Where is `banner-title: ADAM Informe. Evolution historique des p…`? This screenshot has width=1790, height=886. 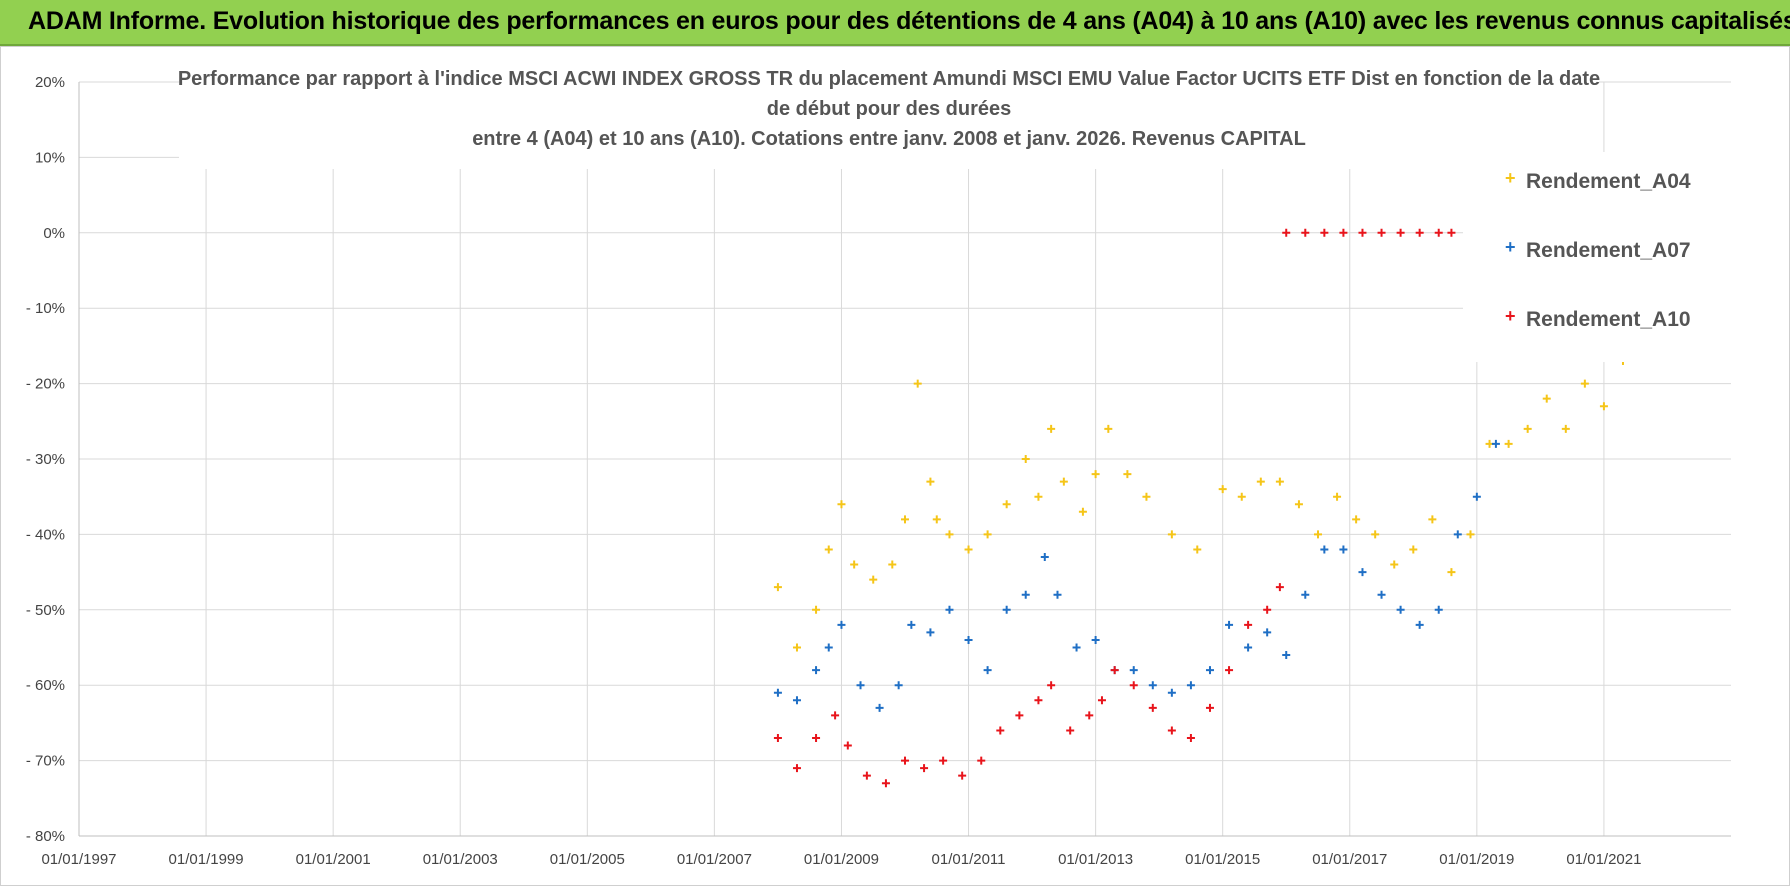 banner-title: ADAM Informe. Evolution historique des p… is located at coordinates (909, 21).